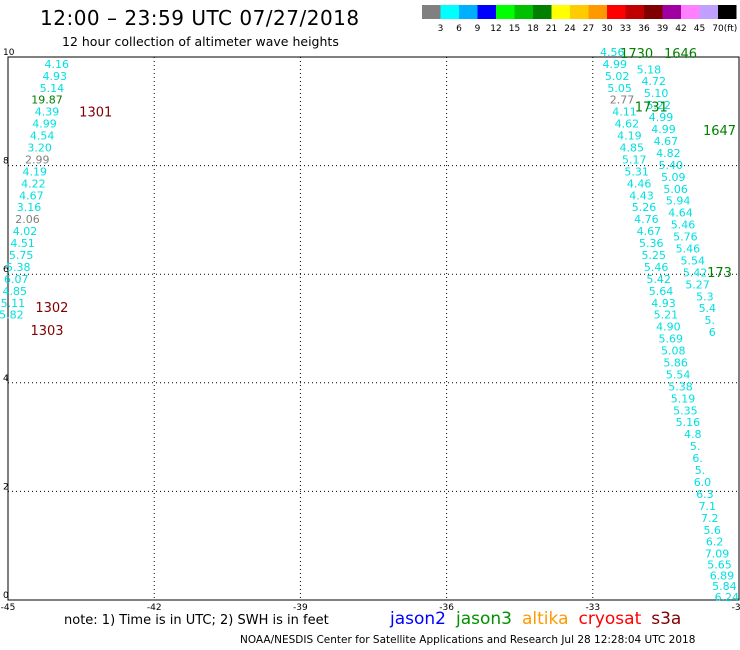  I want to click on wave-height-value: 5.94, so click(678, 201).